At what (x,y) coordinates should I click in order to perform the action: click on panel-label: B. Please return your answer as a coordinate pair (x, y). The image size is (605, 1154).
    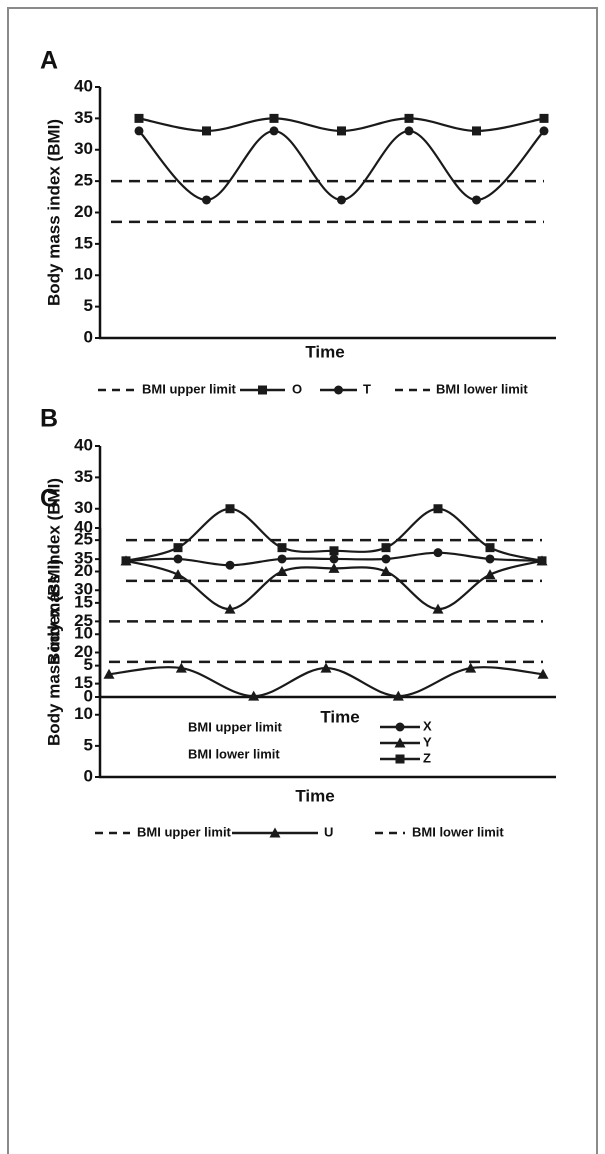
    Looking at the image, I should click on (49, 419).